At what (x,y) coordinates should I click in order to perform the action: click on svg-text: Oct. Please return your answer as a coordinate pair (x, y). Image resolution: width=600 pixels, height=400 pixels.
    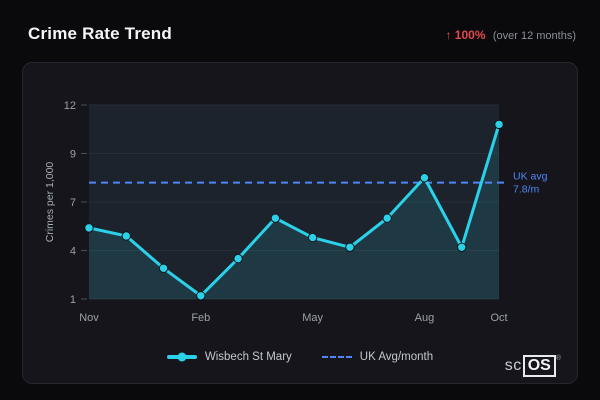
    Looking at the image, I should click on (498, 318).